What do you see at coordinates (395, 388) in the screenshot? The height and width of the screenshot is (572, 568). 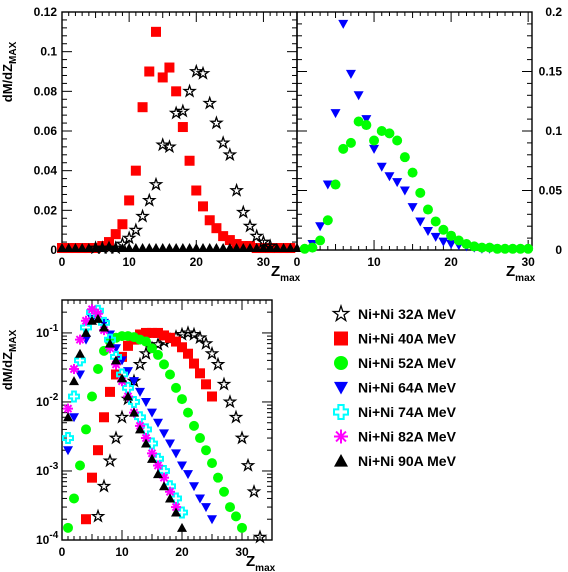 I see `legend-entry: Ni+Ni 64A MeV` at bounding box center [395, 388].